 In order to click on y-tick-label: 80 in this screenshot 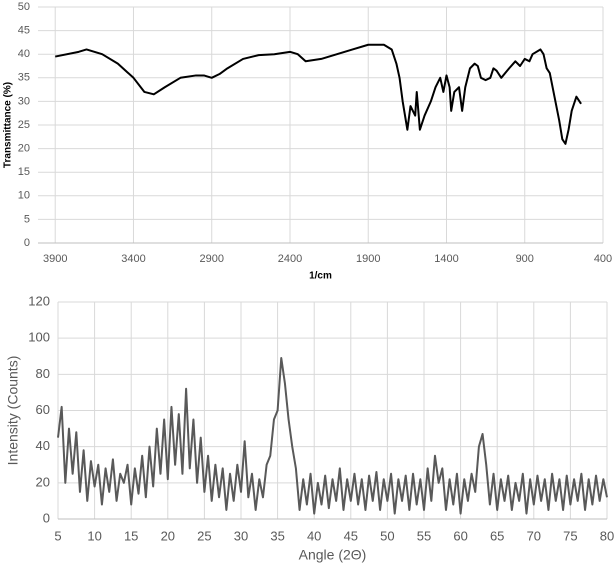, I will do `click(43, 373)`.